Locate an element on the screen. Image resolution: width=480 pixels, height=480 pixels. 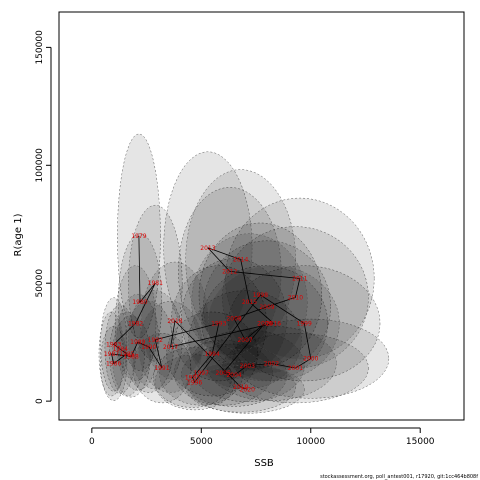
year-label-1999: 1999 is located at coordinates (304, 323).